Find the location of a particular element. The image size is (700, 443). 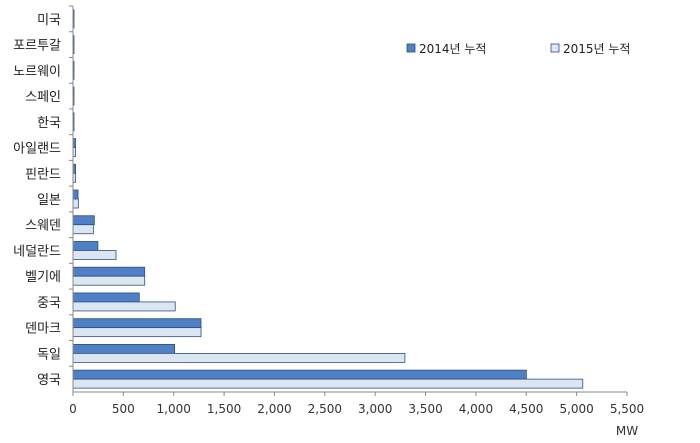

x-tick-label: 0 is located at coordinates (73, 409).